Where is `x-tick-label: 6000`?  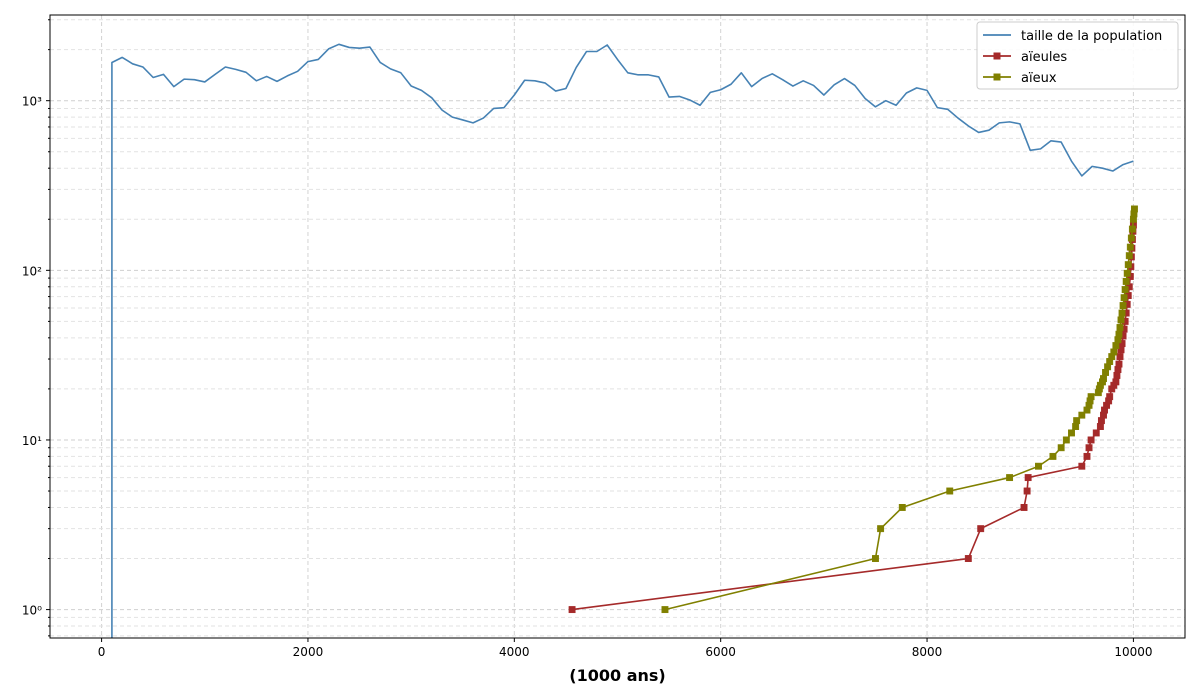 x-tick-label: 6000 is located at coordinates (720, 652).